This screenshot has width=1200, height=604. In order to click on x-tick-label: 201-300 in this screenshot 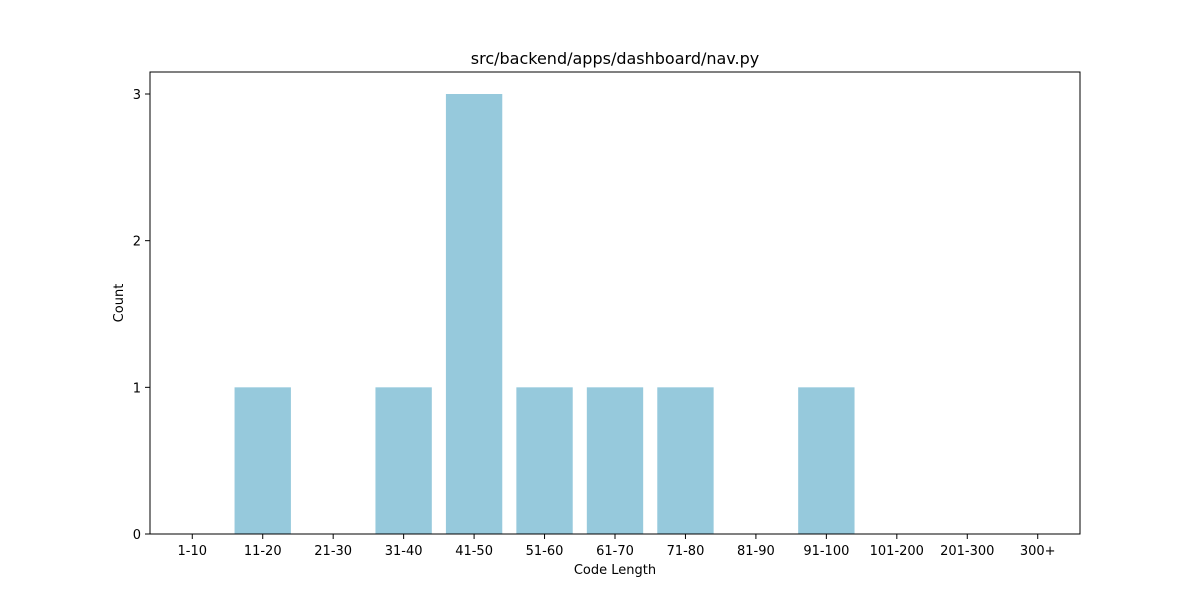, I will do `click(967, 551)`.